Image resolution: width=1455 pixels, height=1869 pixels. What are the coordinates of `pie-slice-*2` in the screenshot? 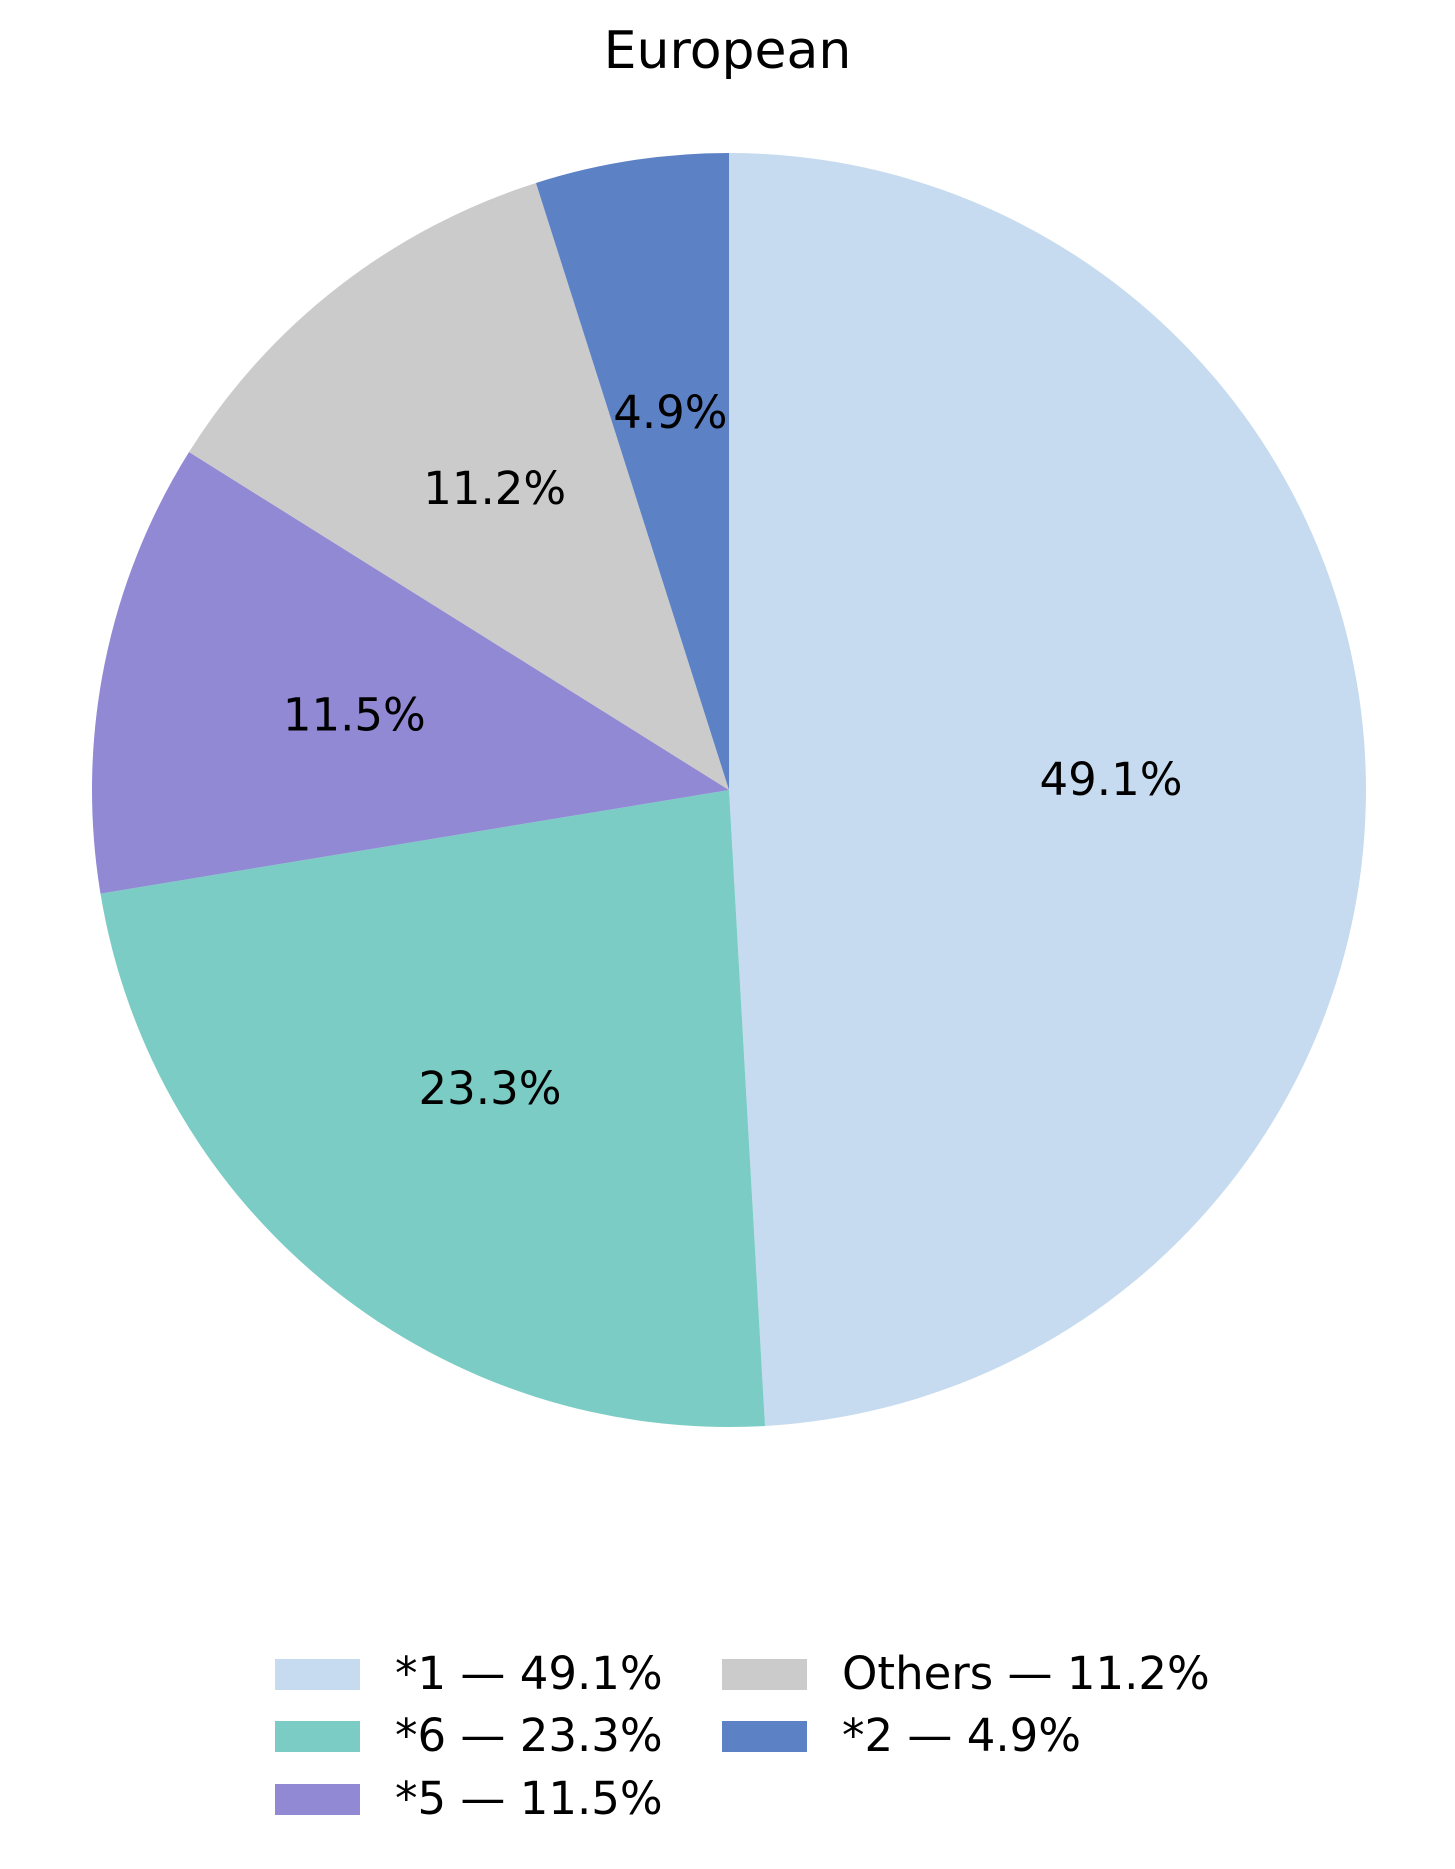 It's located at (632, 471).